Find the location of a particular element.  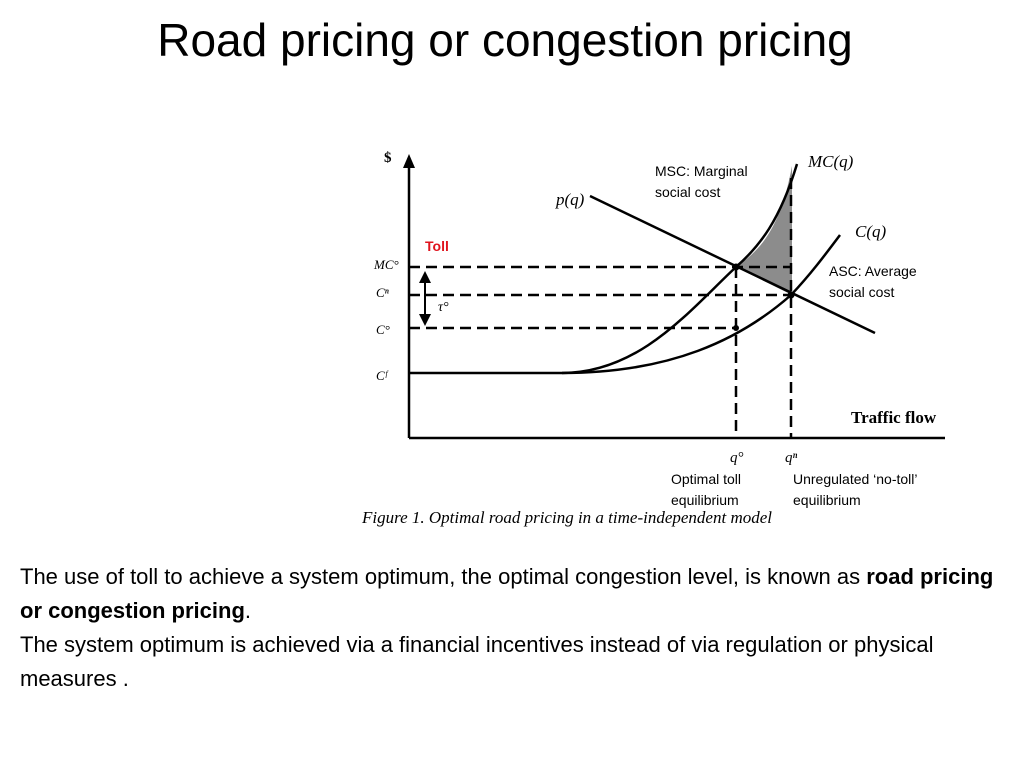

optimal-point is located at coordinates (736, 267).